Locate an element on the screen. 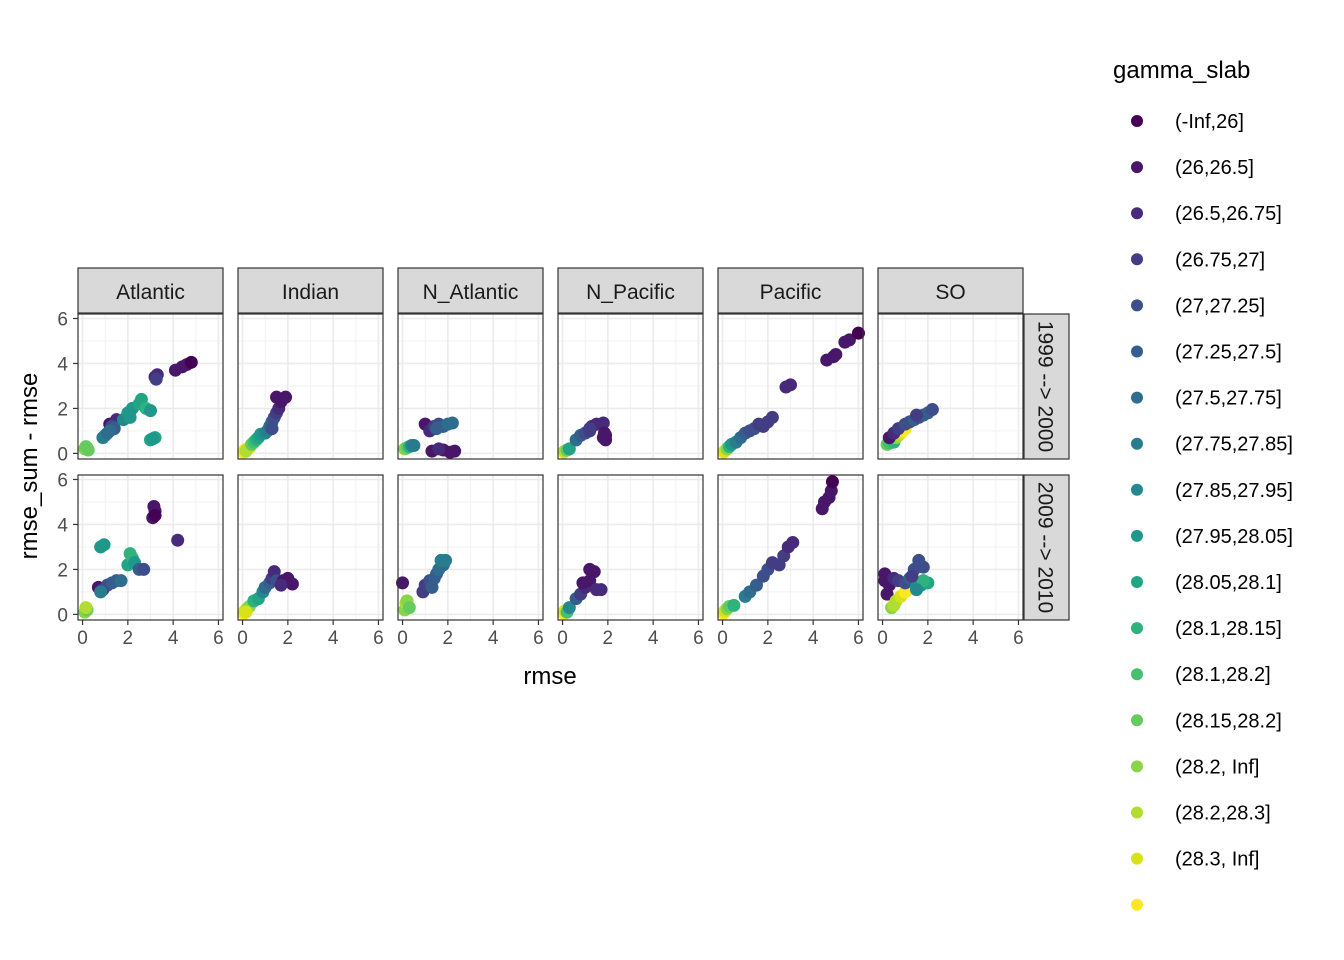 This screenshot has height=960, width=1344. legend-item is located at coordinates (1137, 904).